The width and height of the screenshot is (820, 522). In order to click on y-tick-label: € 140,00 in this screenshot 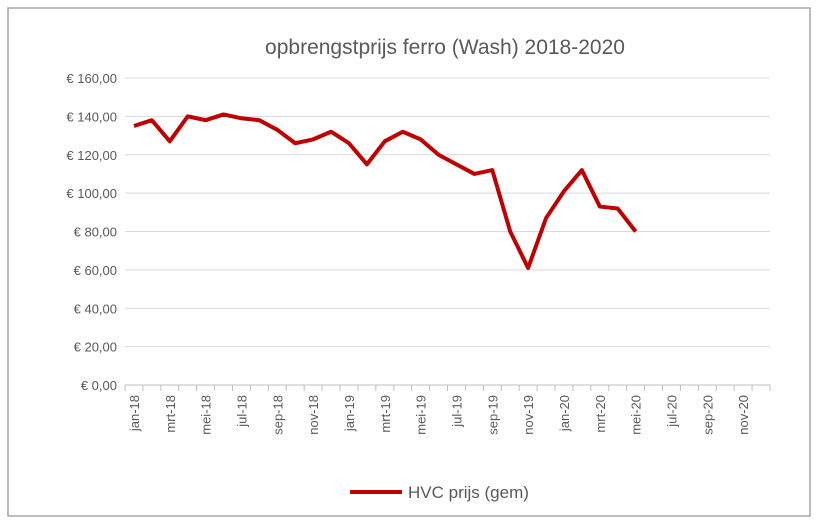, I will do `click(91, 116)`.